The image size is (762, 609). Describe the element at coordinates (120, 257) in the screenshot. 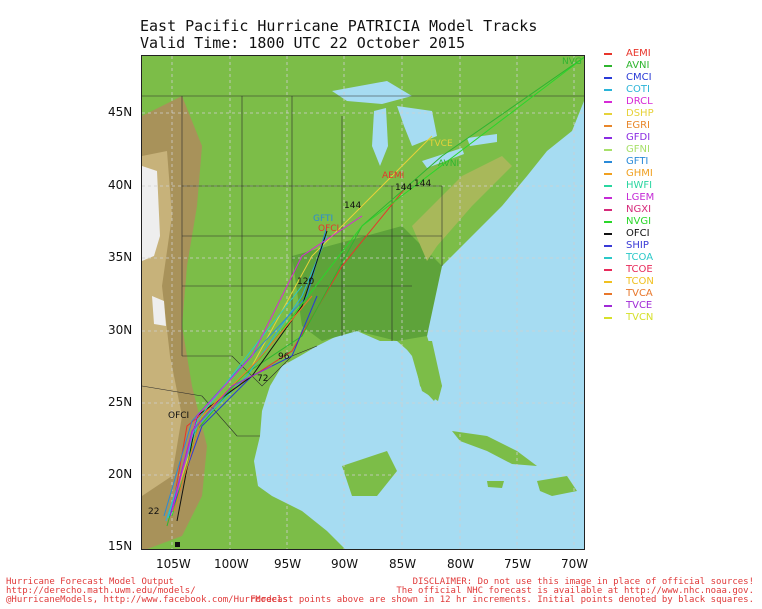

I see `lat-label-35n: 35N` at that location.